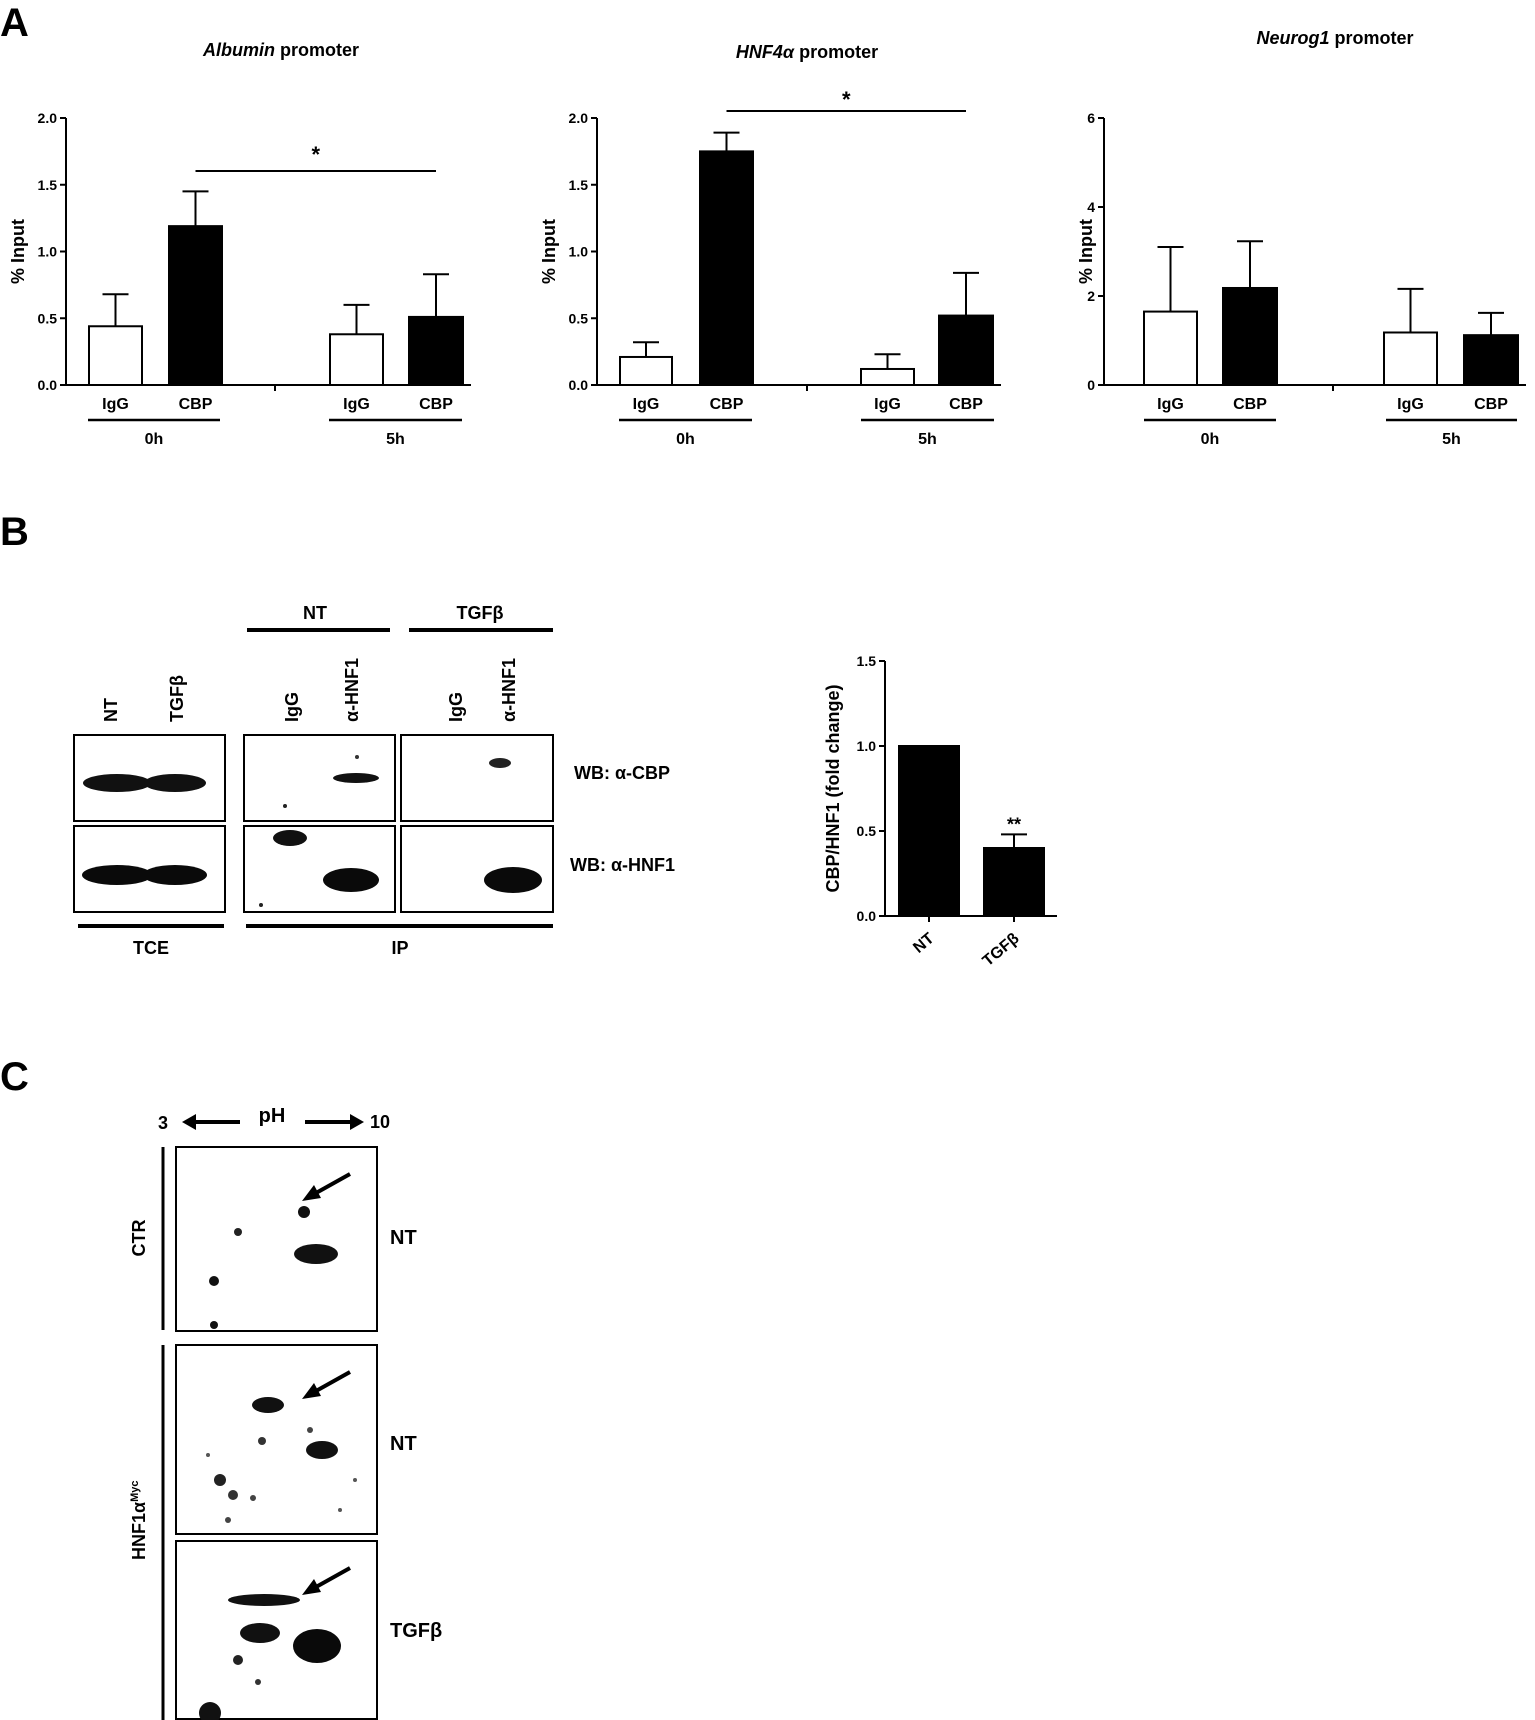 The height and width of the screenshot is (1720, 1535). Describe the element at coordinates (238, 50) in the screenshot. I see `chart-title-italic: Albumin` at that location.